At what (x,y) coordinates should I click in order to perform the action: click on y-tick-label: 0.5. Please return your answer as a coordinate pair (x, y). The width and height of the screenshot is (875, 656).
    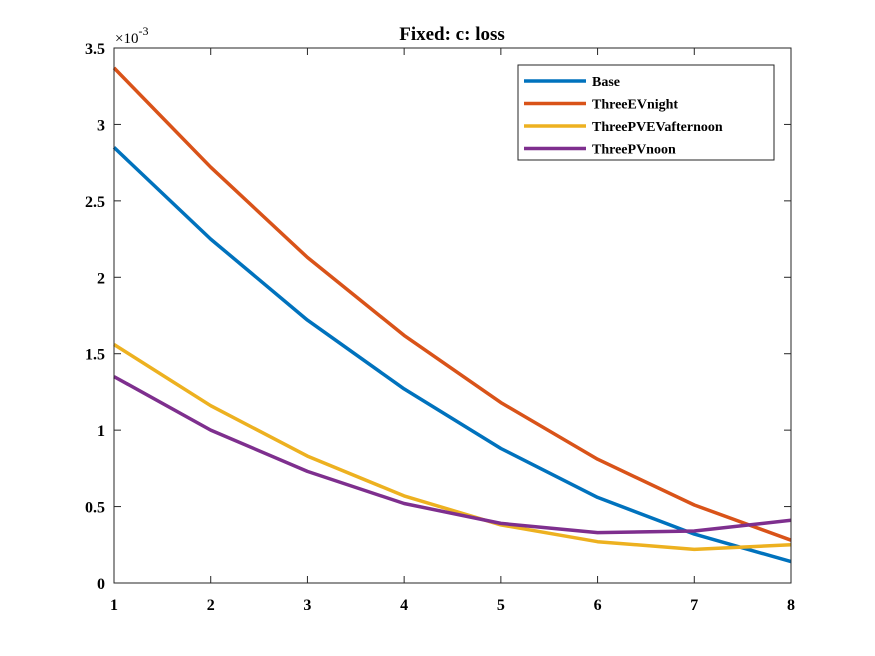
    Looking at the image, I should click on (95, 508).